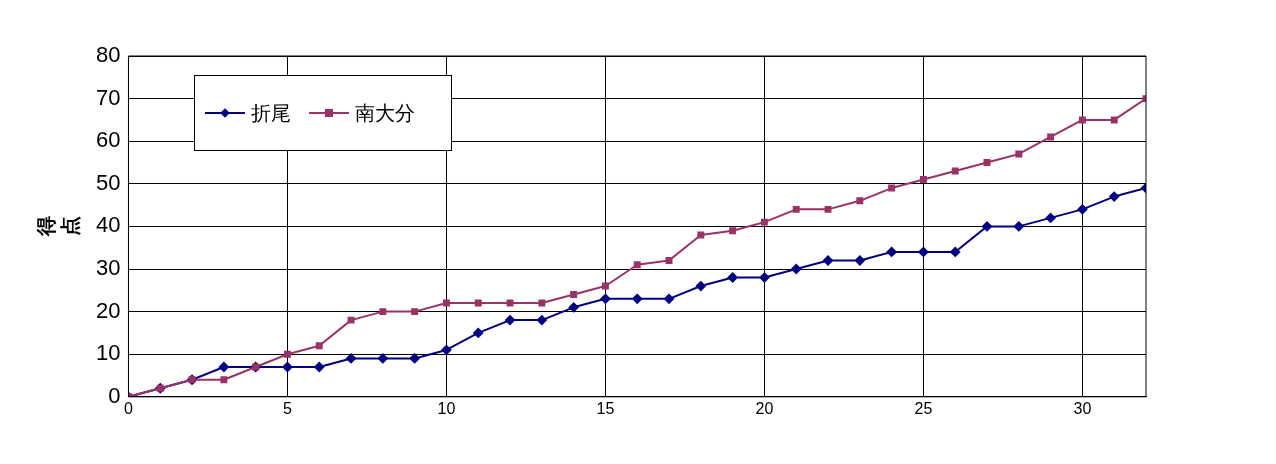 This screenshot has width=1276, height=464. I want to click on x-tick-label: 20, so click(764, 408).